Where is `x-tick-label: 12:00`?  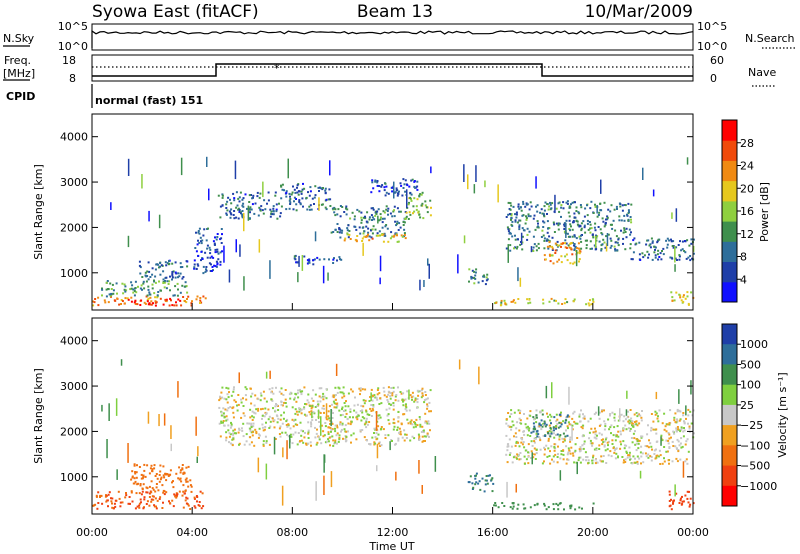
x-tick-label: 12:00 is located at coordinates (393, 532).